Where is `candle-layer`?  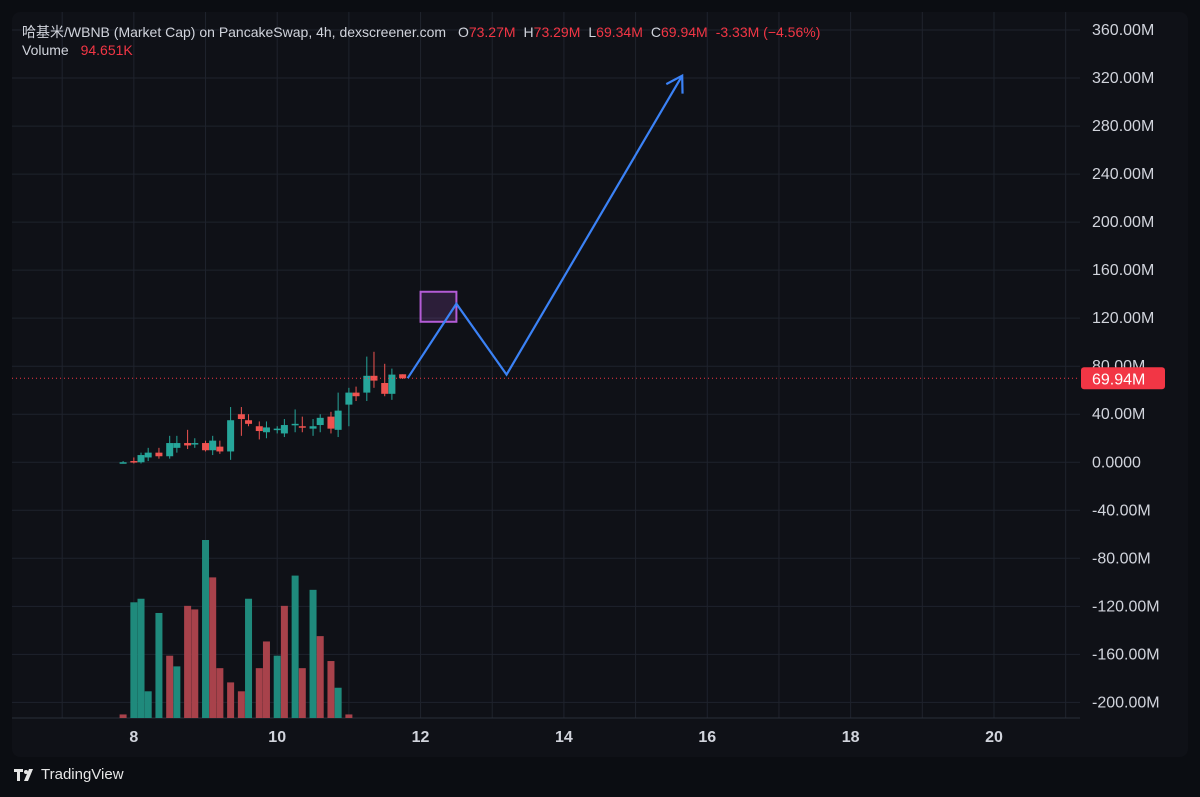
candle-layer is located at coordinates (263, 407).